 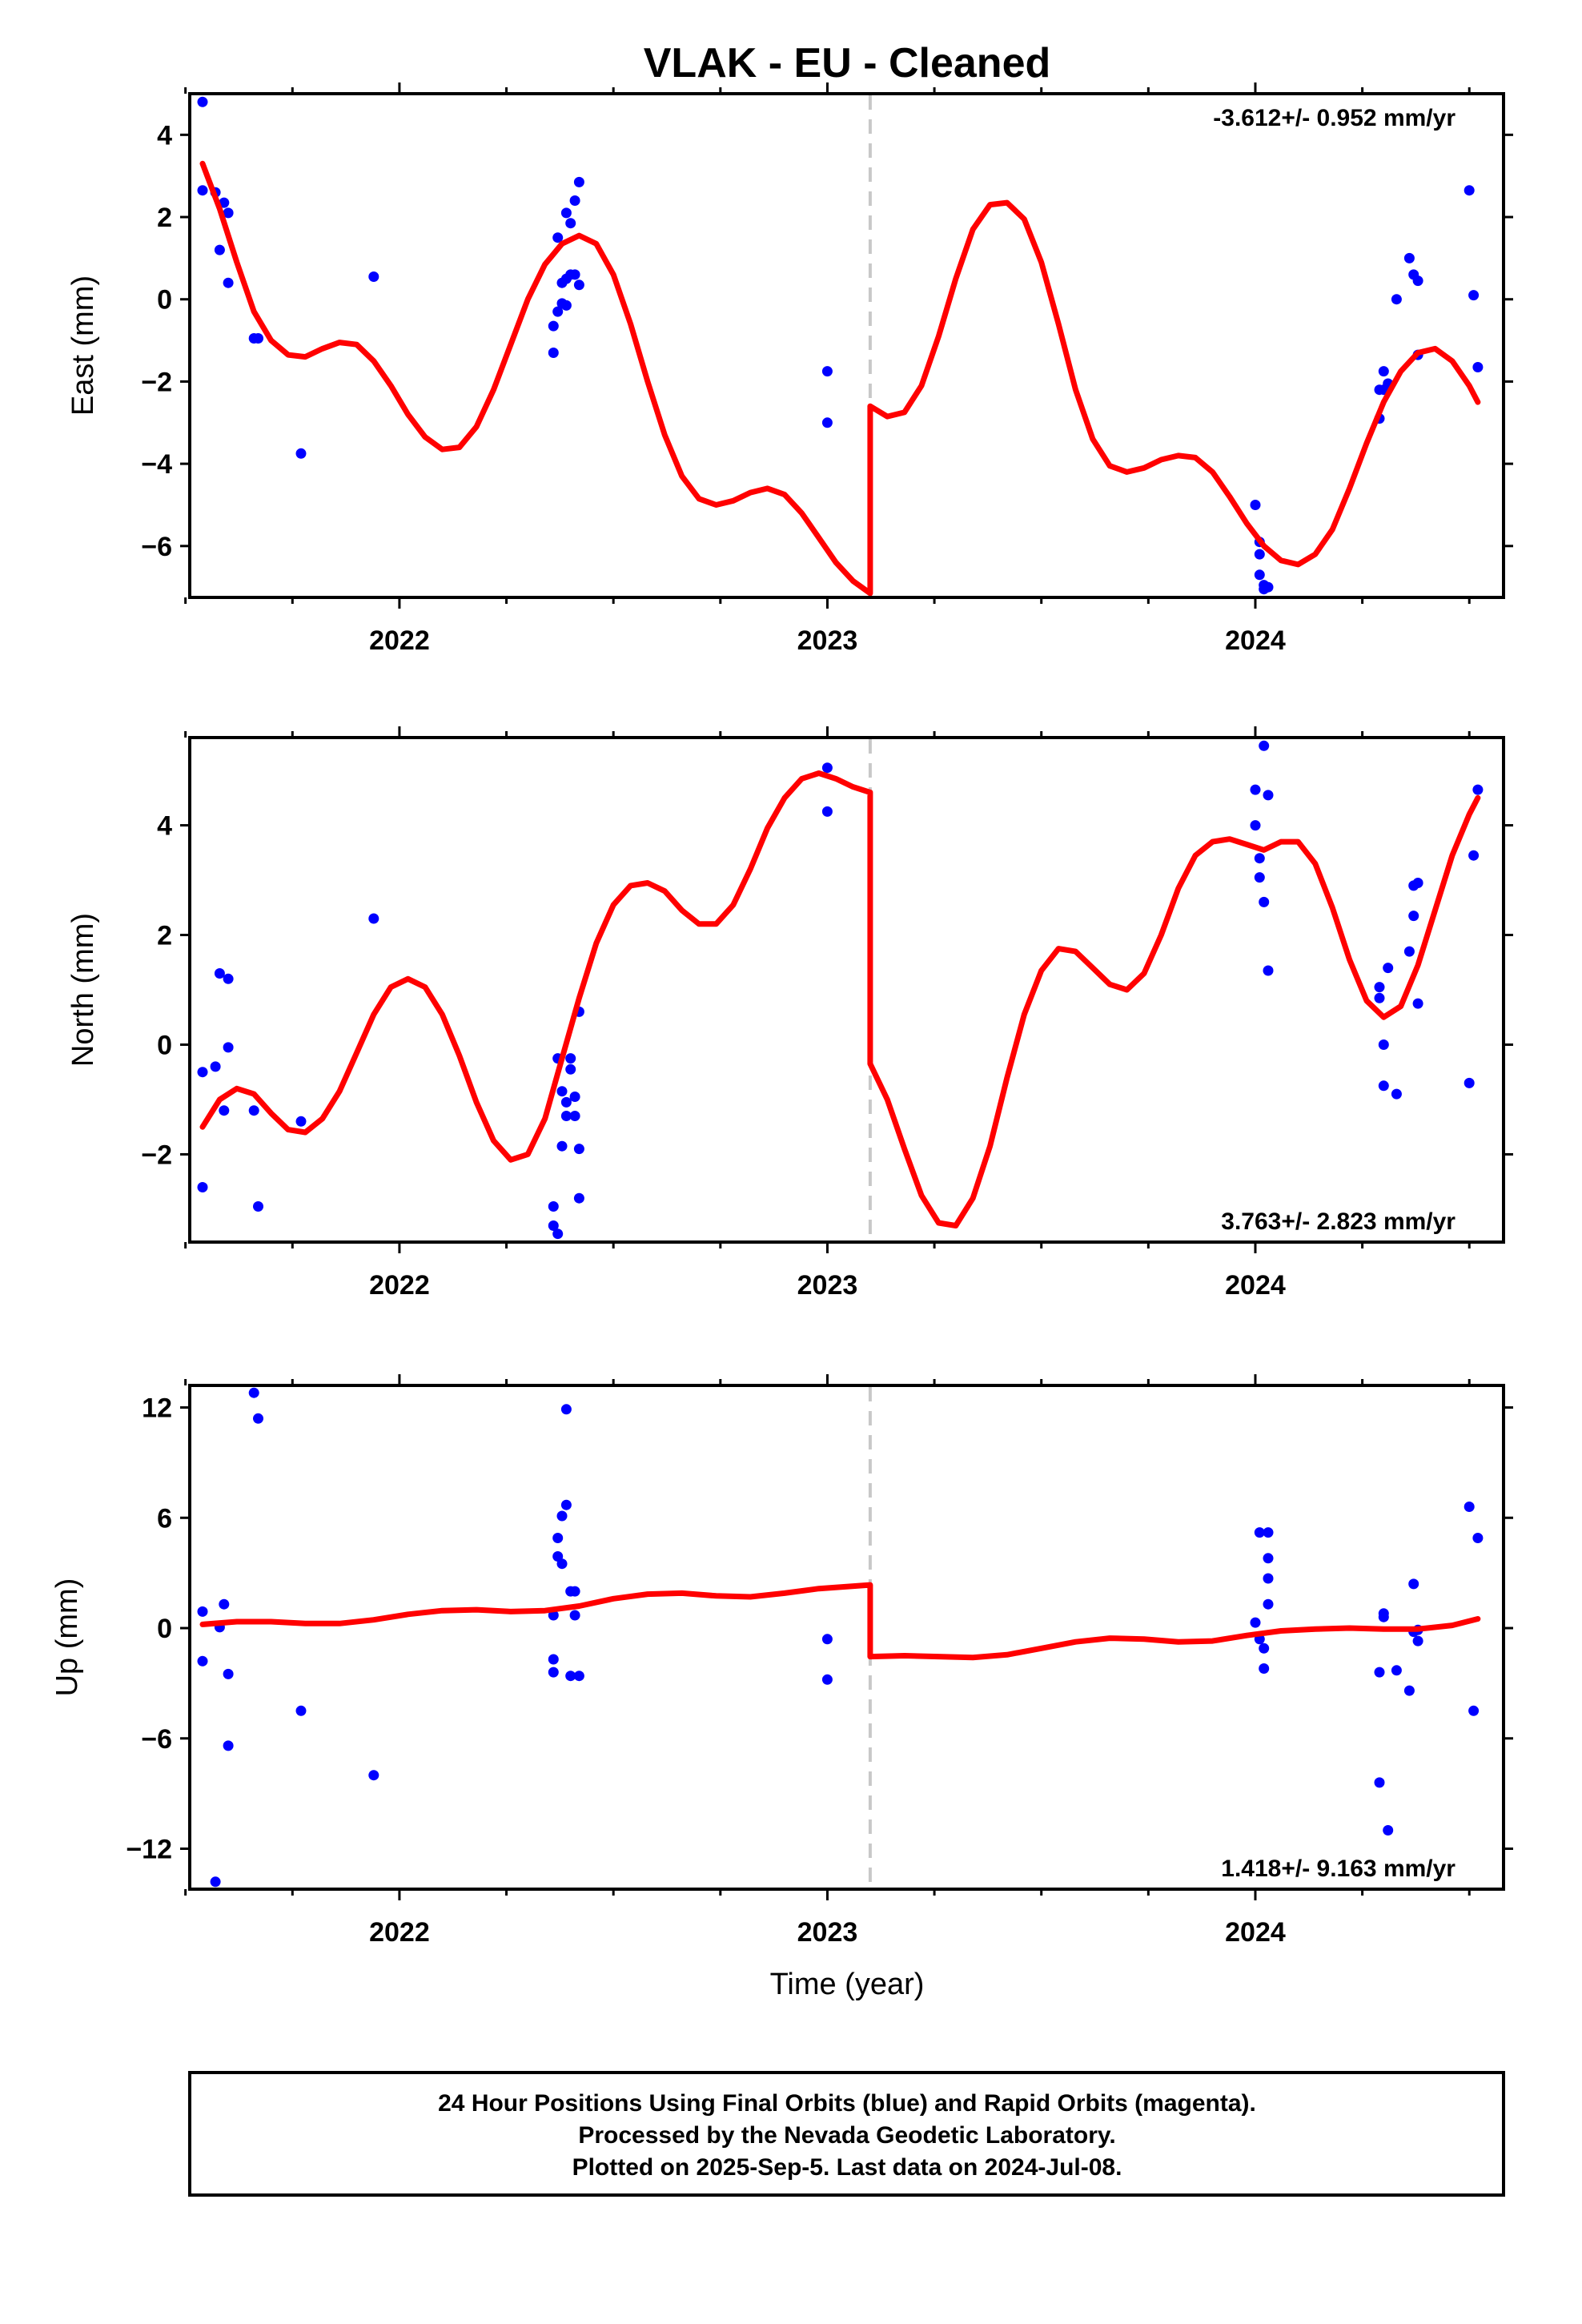 What do you see at coordinates (164, 135) in the screenshot?
I see `east-ytick-label-5: 4` at bounding box center [164, 135].